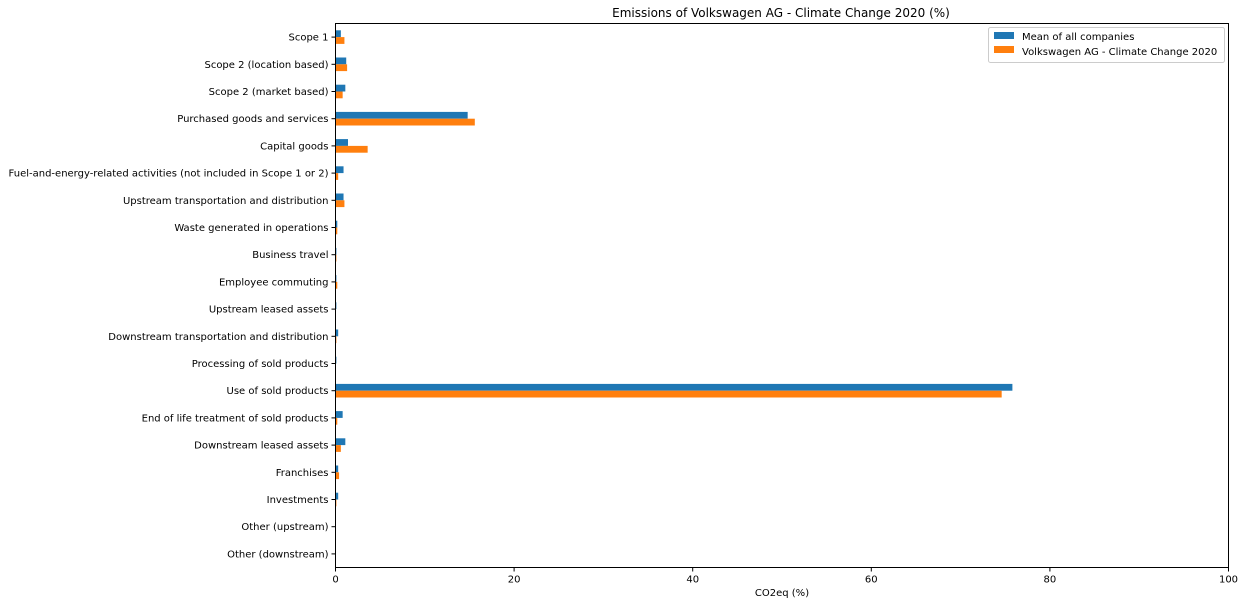 The image size is (1244, 604). What do you see at coordinates (514, 580) in the screenshot?
I see `x-tick-label: 20` at bounding box center [514, 580].